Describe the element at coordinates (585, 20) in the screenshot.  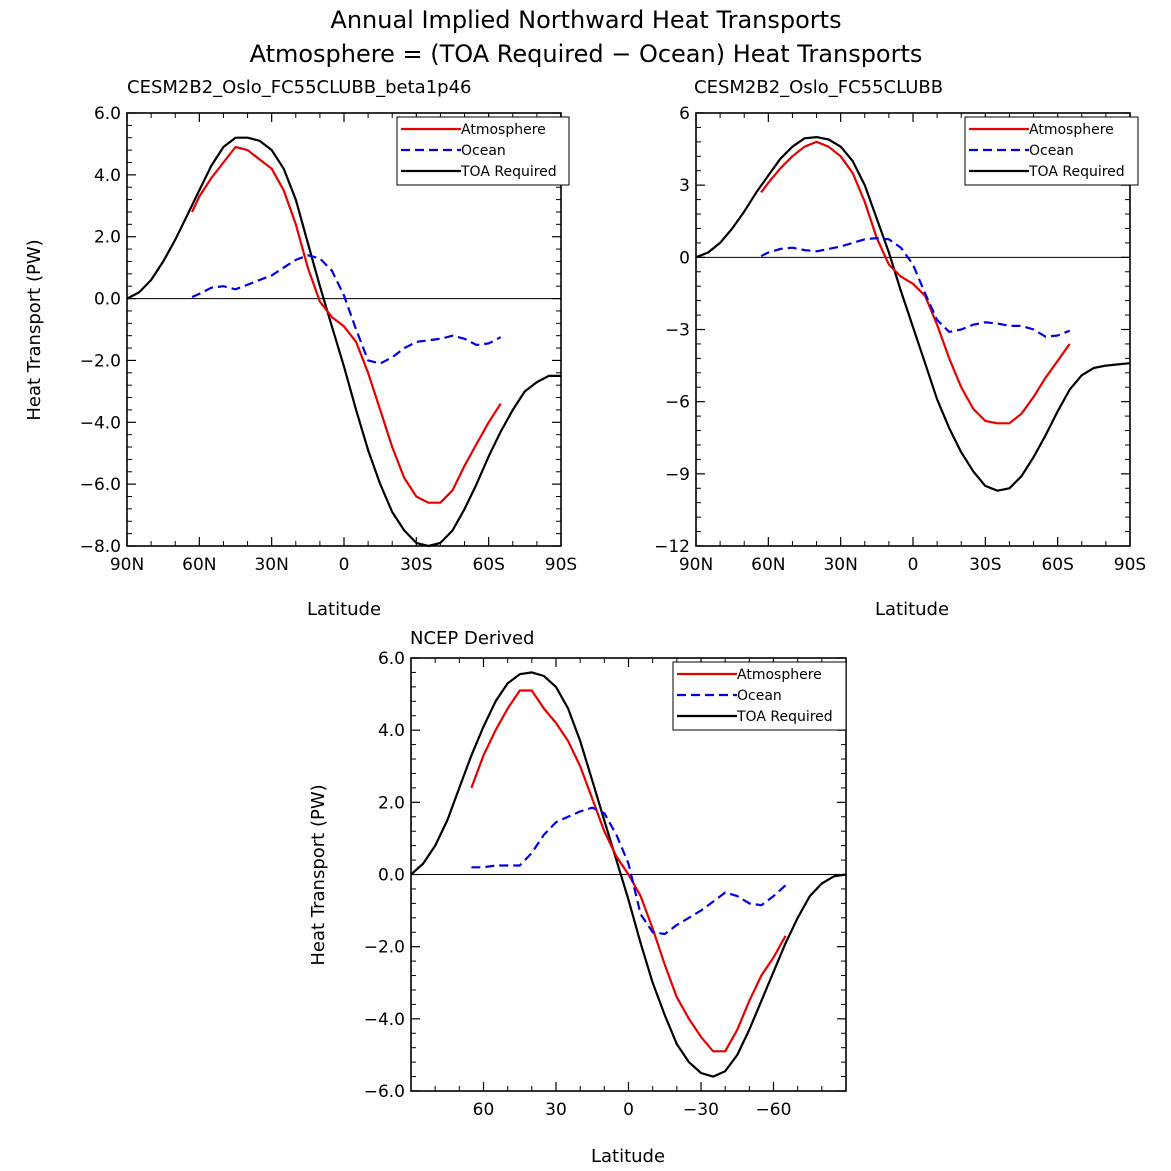
I see `figure-title-line1: Annual Implied Northward Heat Transports` at that location.